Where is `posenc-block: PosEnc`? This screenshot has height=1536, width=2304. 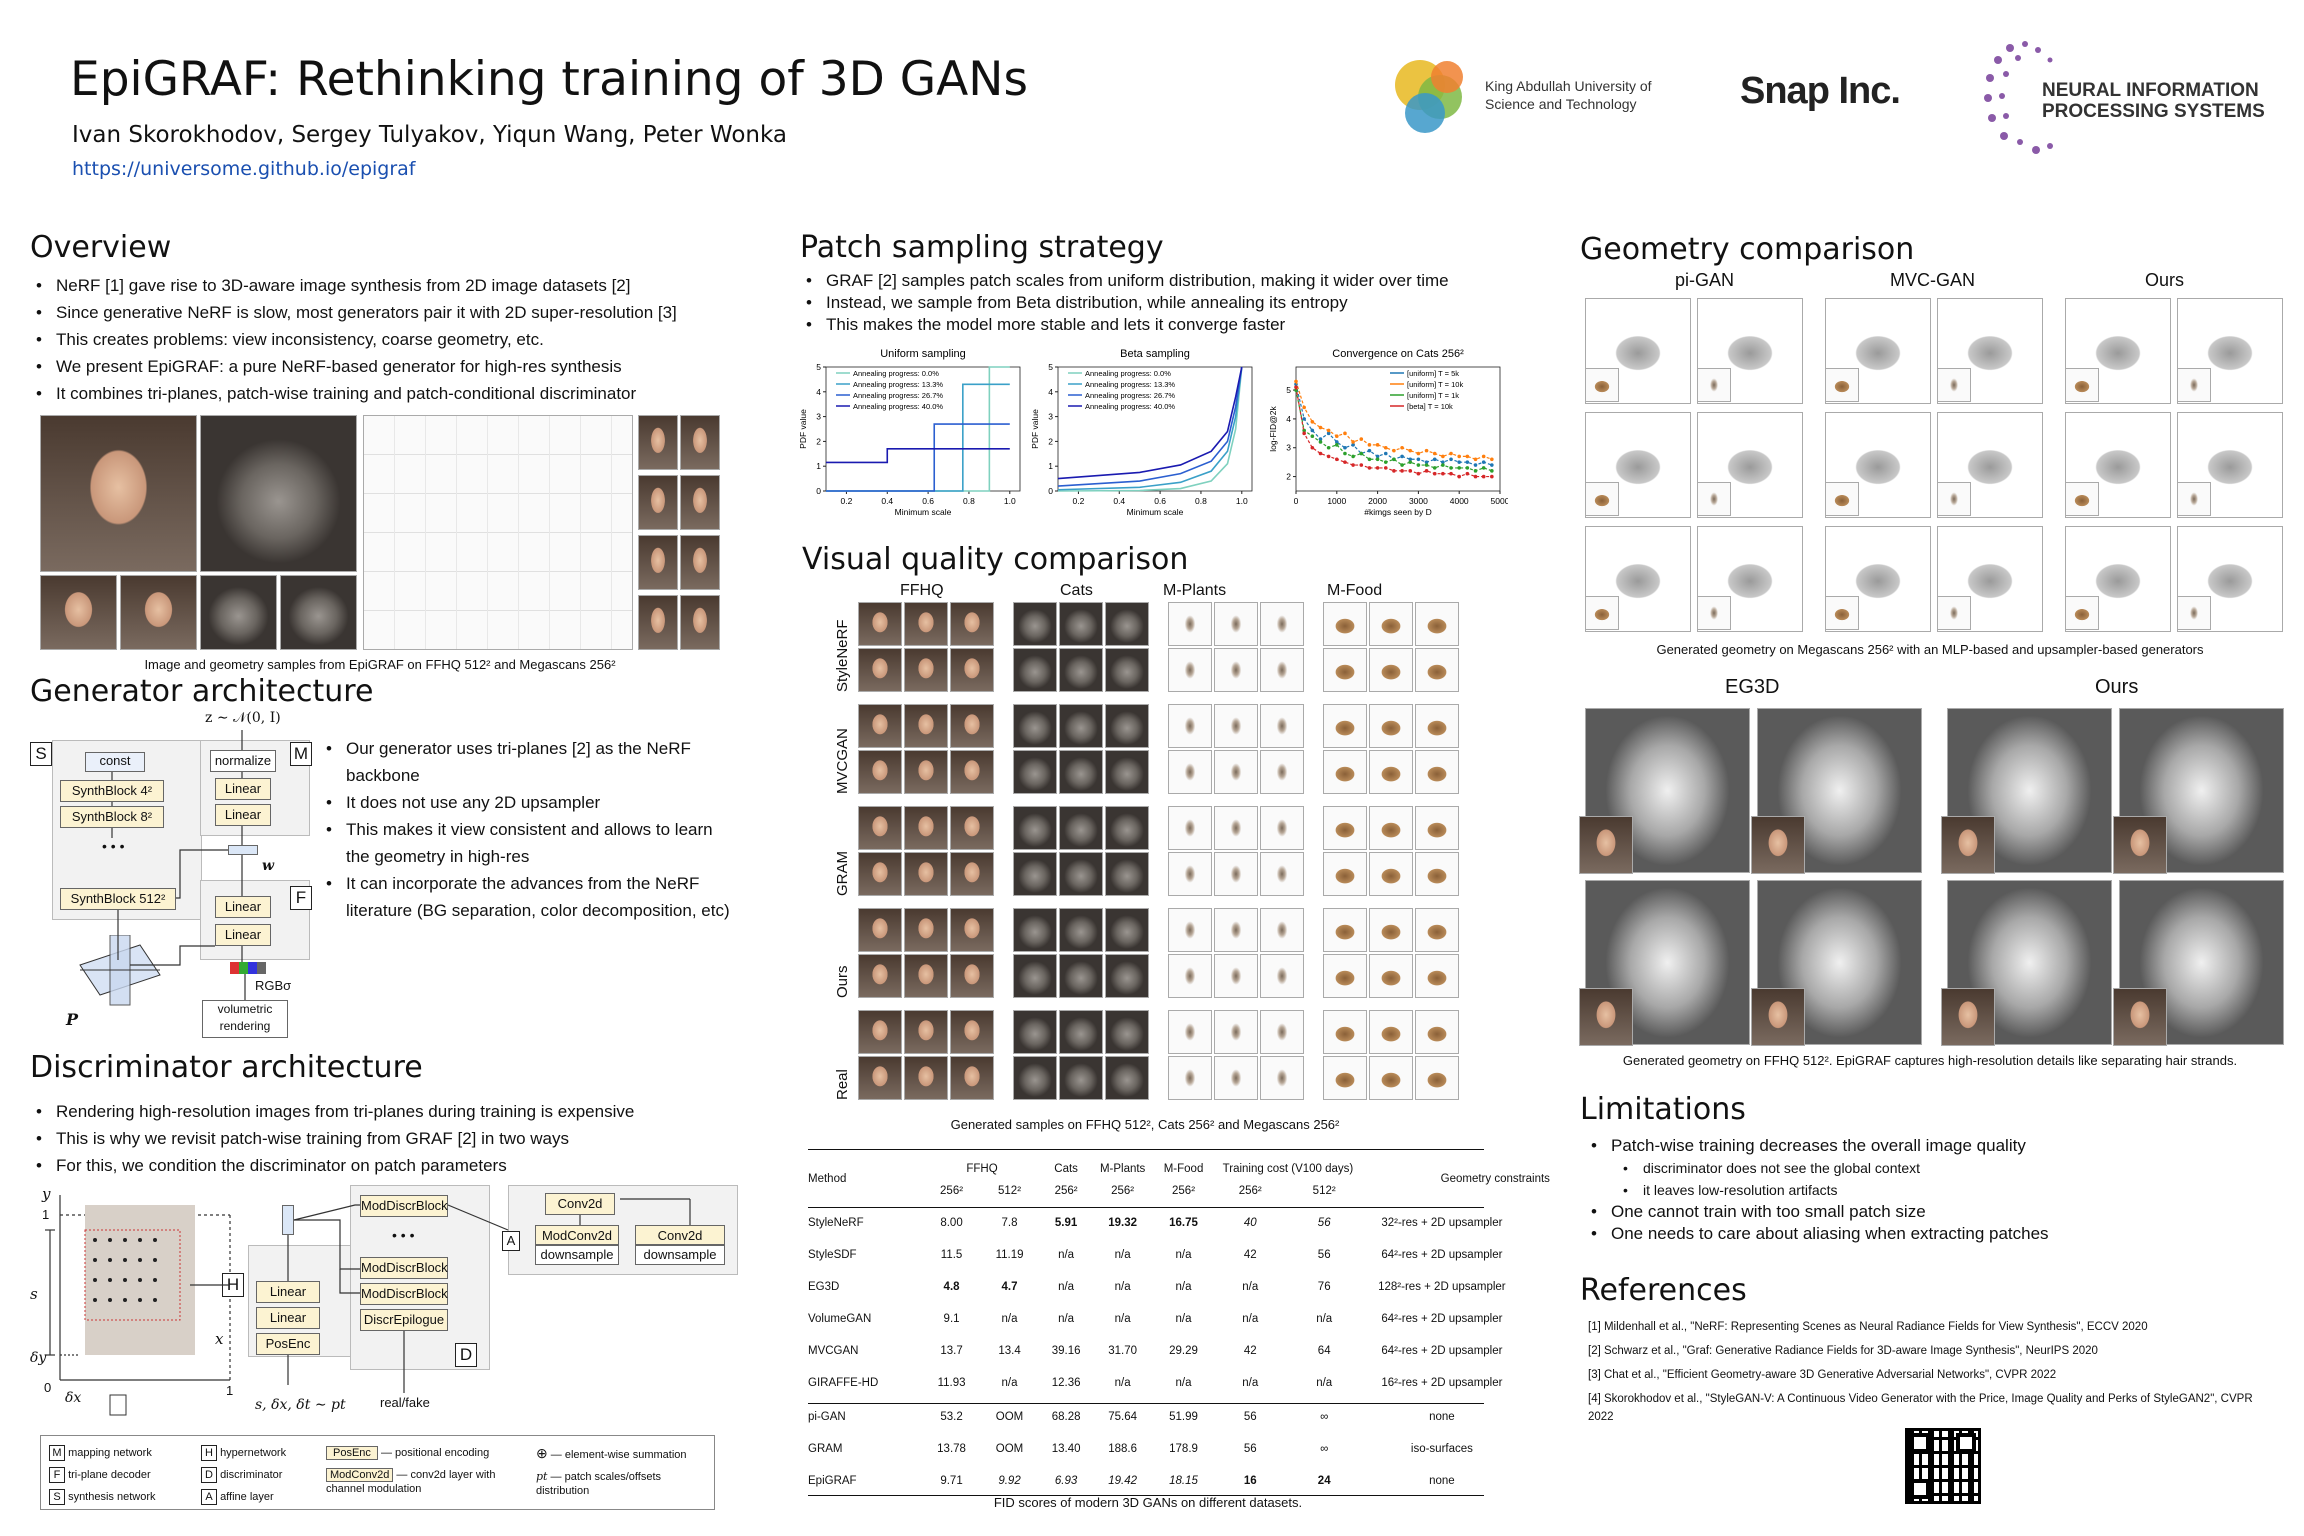 posenc-block: PosEnc is located at coordinates (288, 1344).